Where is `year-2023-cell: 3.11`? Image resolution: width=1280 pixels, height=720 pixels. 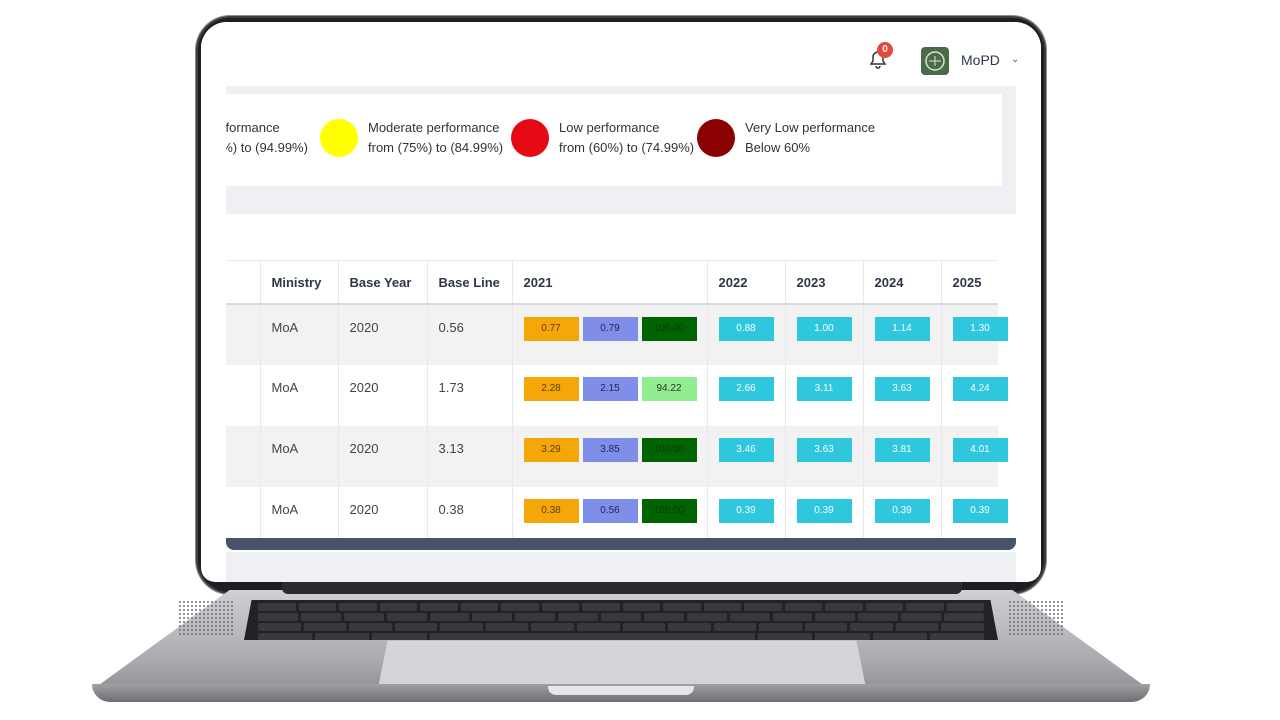 year-2023-cell: 3.11 is located at coordinates (823, 395).